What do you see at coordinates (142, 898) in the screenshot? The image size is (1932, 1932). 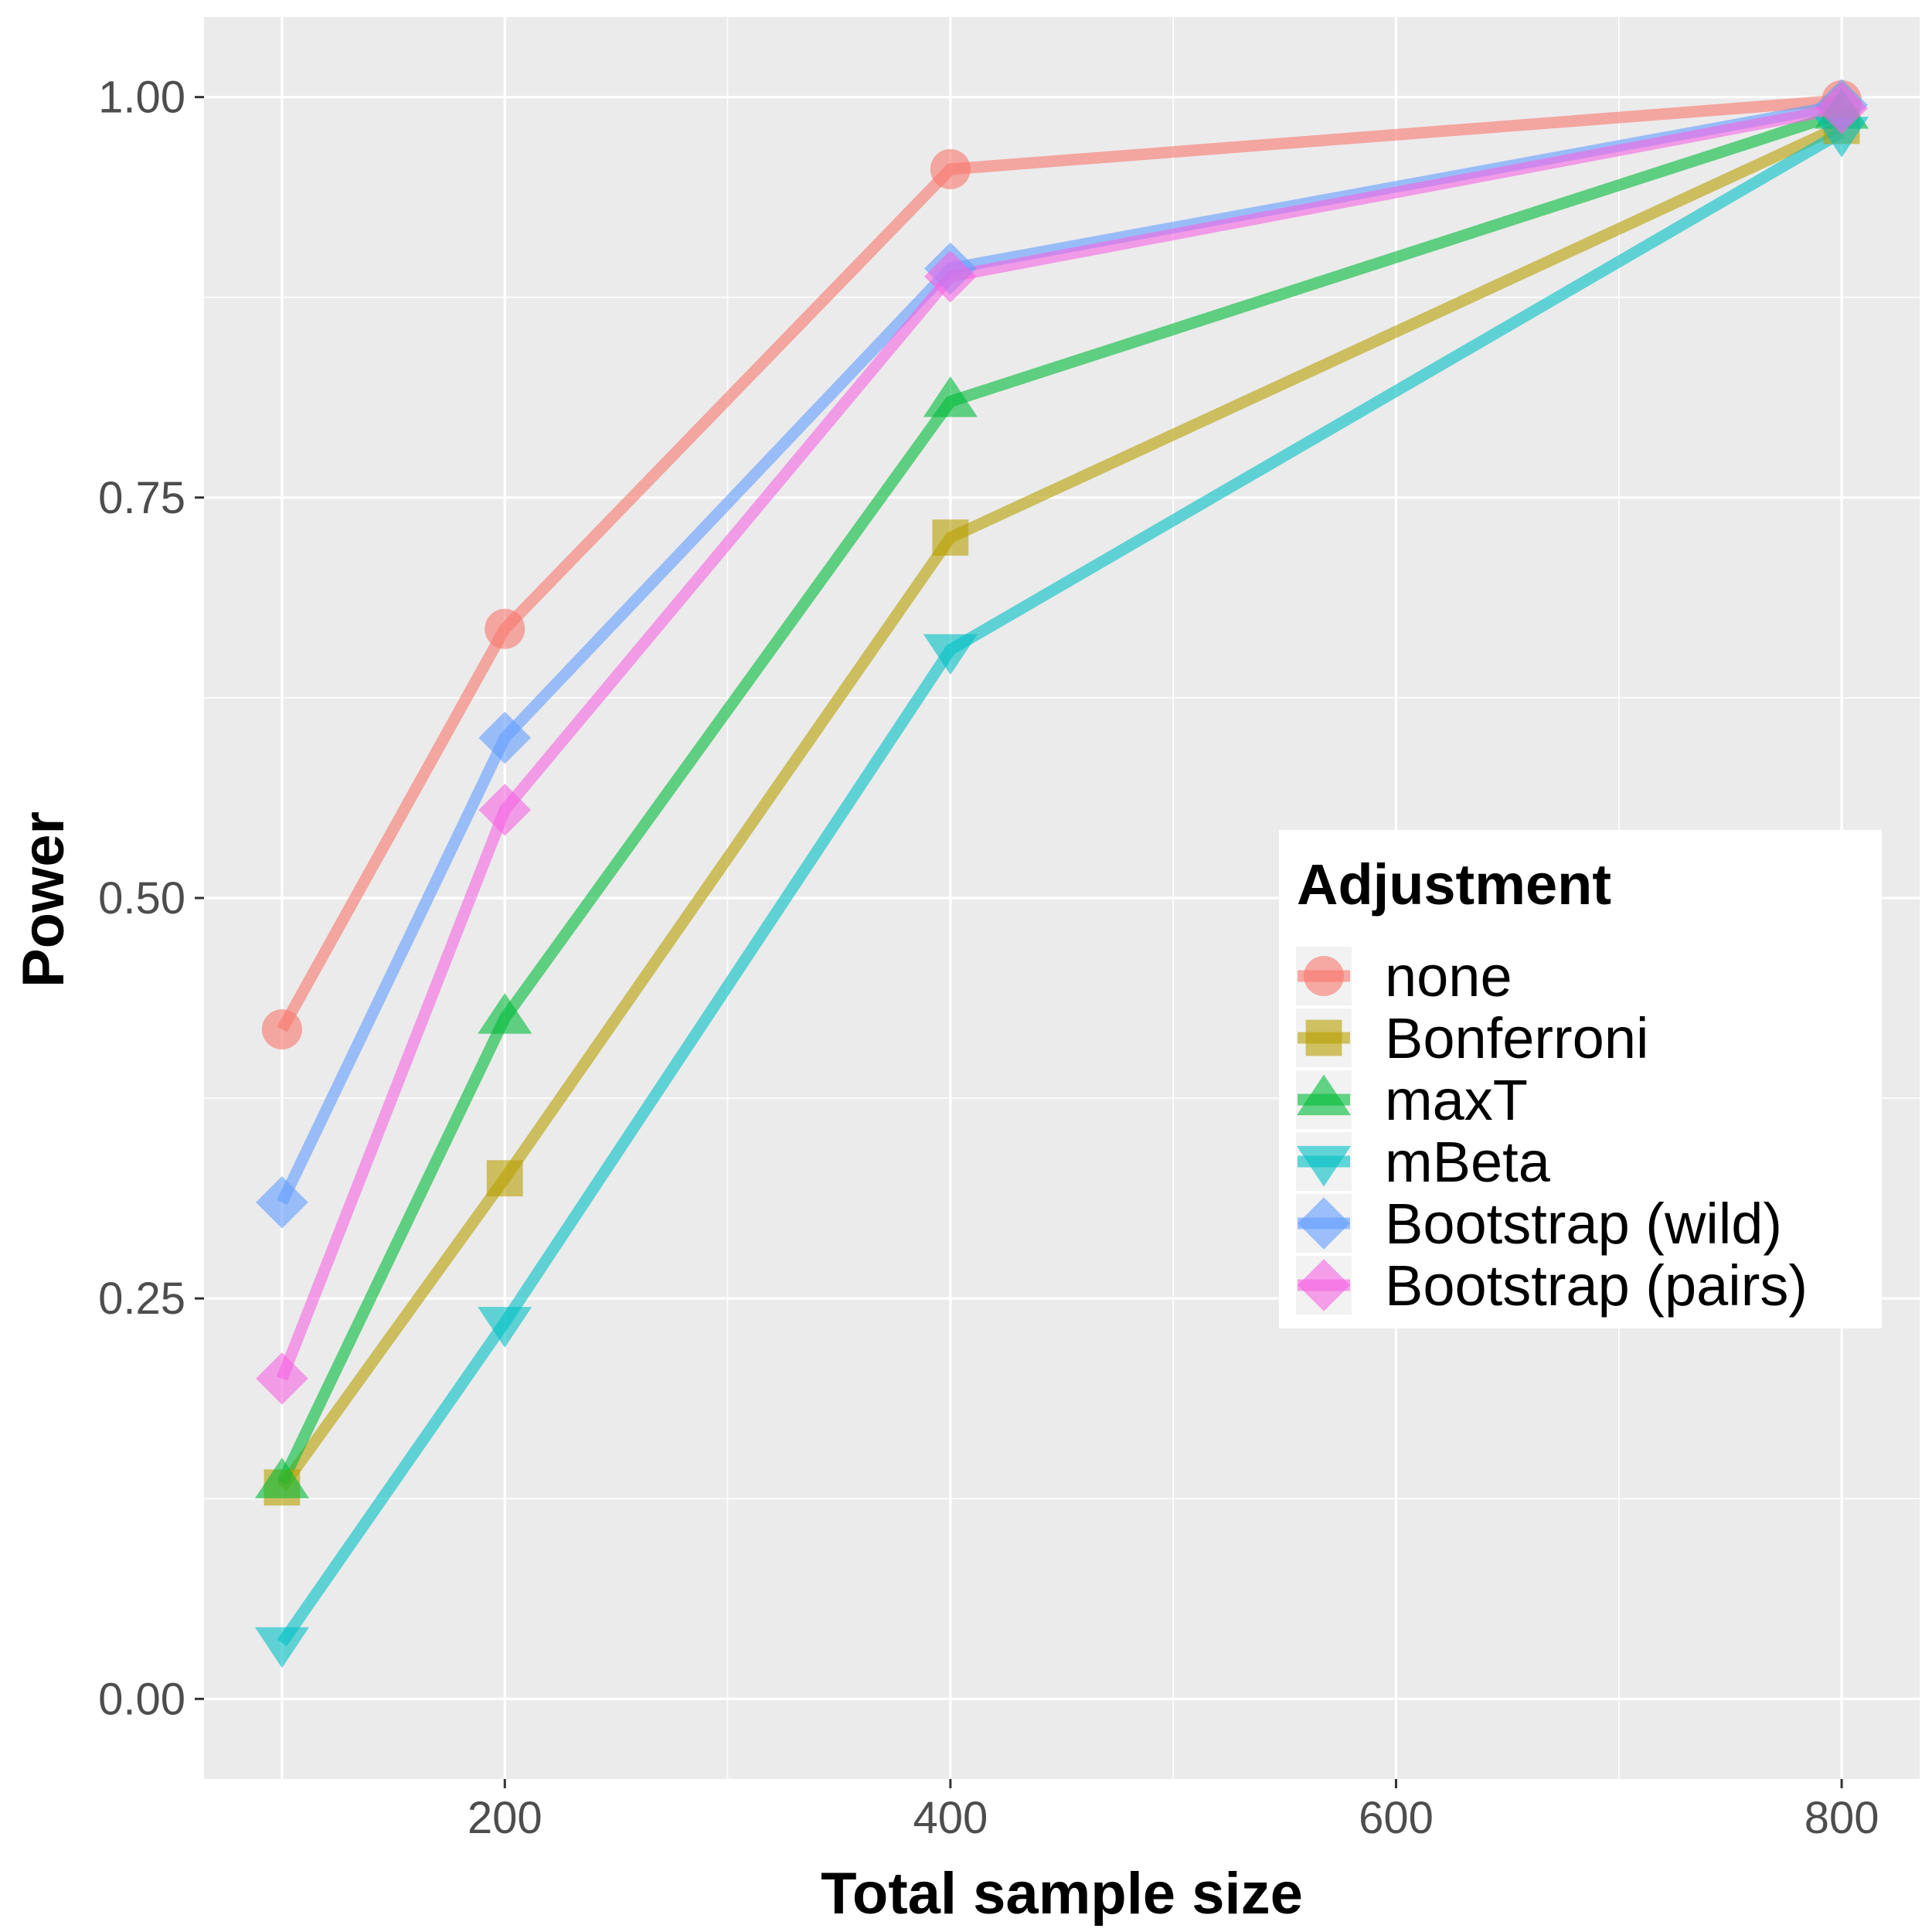 I see `y-tick-label: 0.50` at bounding box center [142, 898].